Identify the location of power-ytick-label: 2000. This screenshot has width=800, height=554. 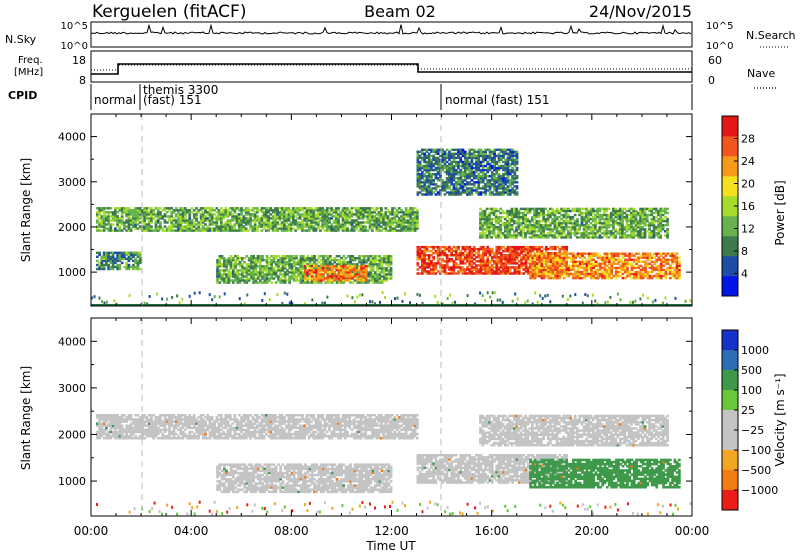
(72, 227).